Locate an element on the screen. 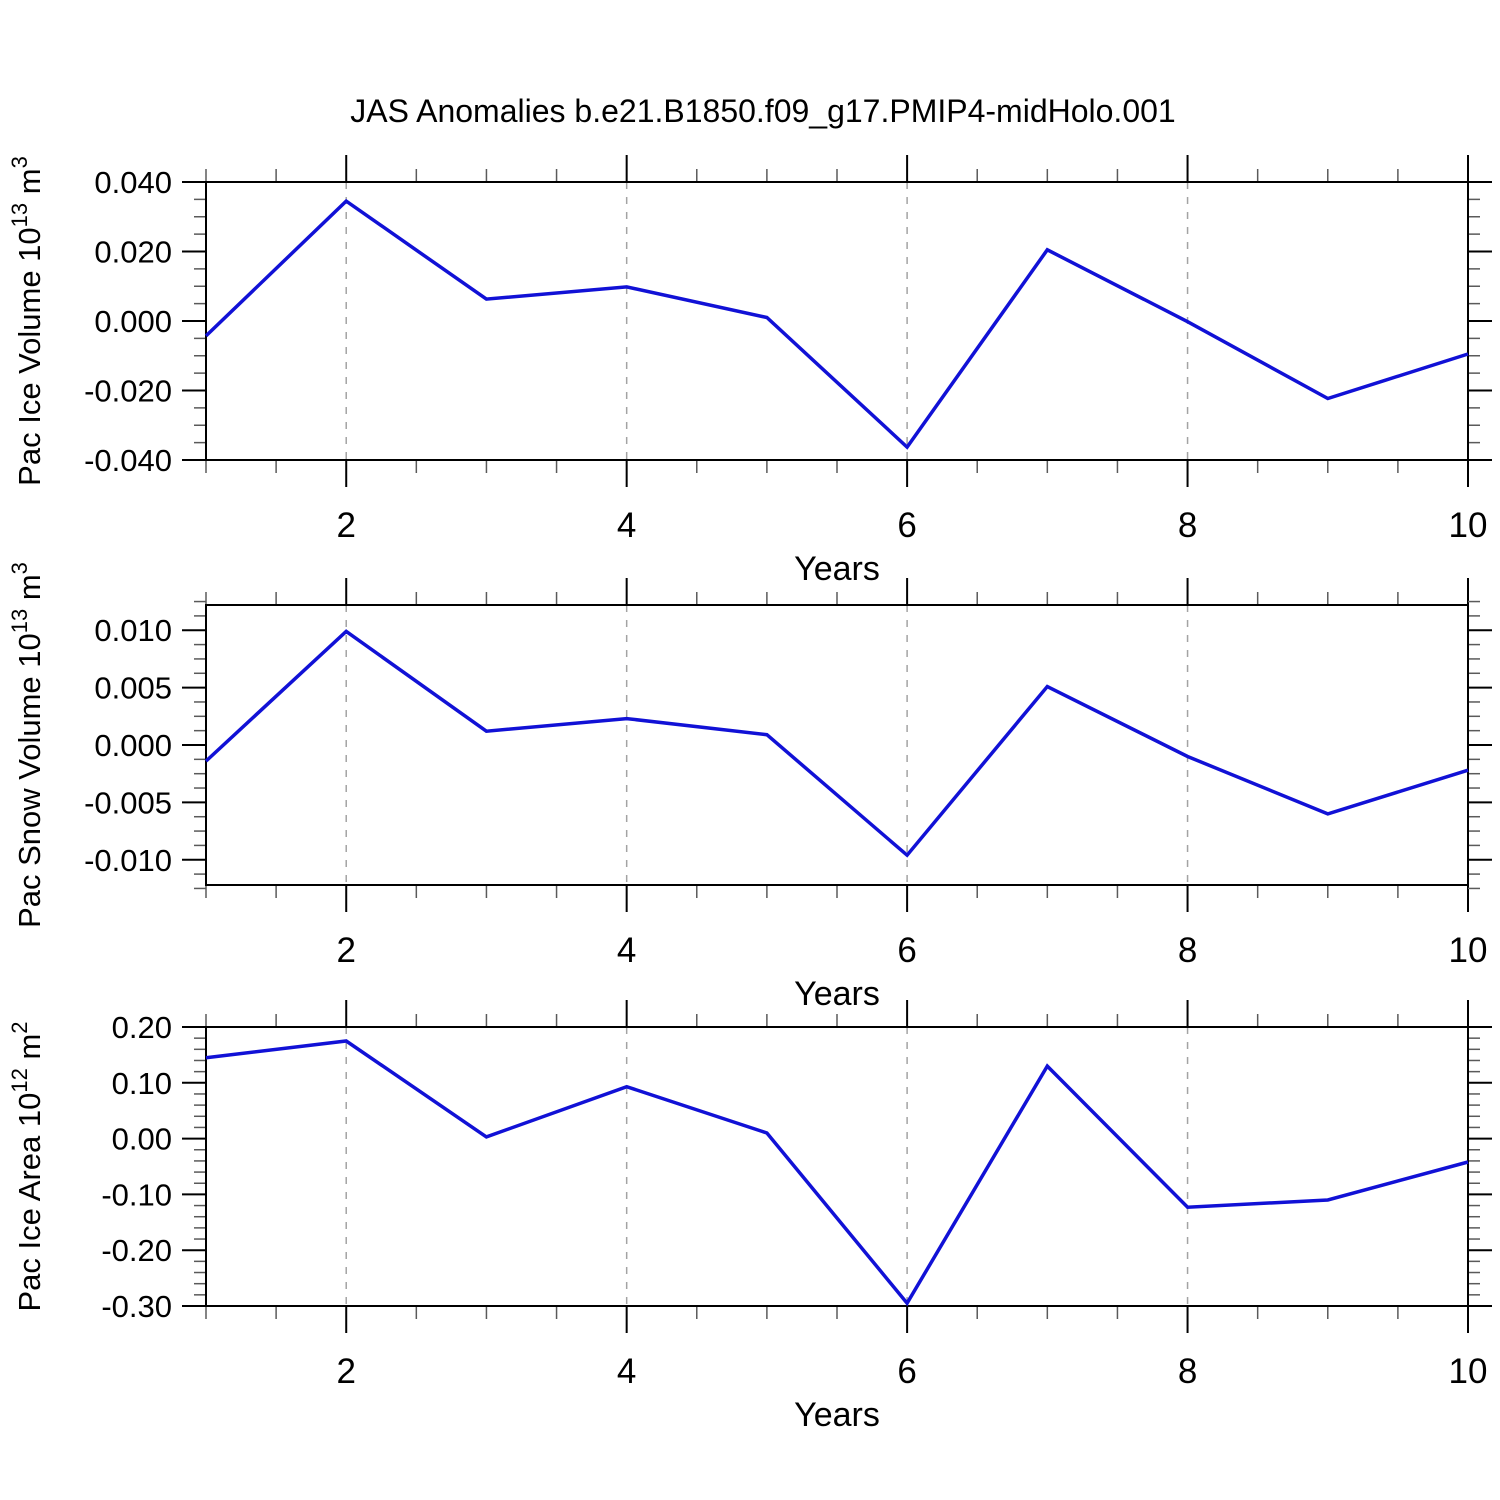 This screenshot has height=1500, width=1500. y-axis-title: Pac Ice Area 1012 m2 is located at coordinates (27, 1166).